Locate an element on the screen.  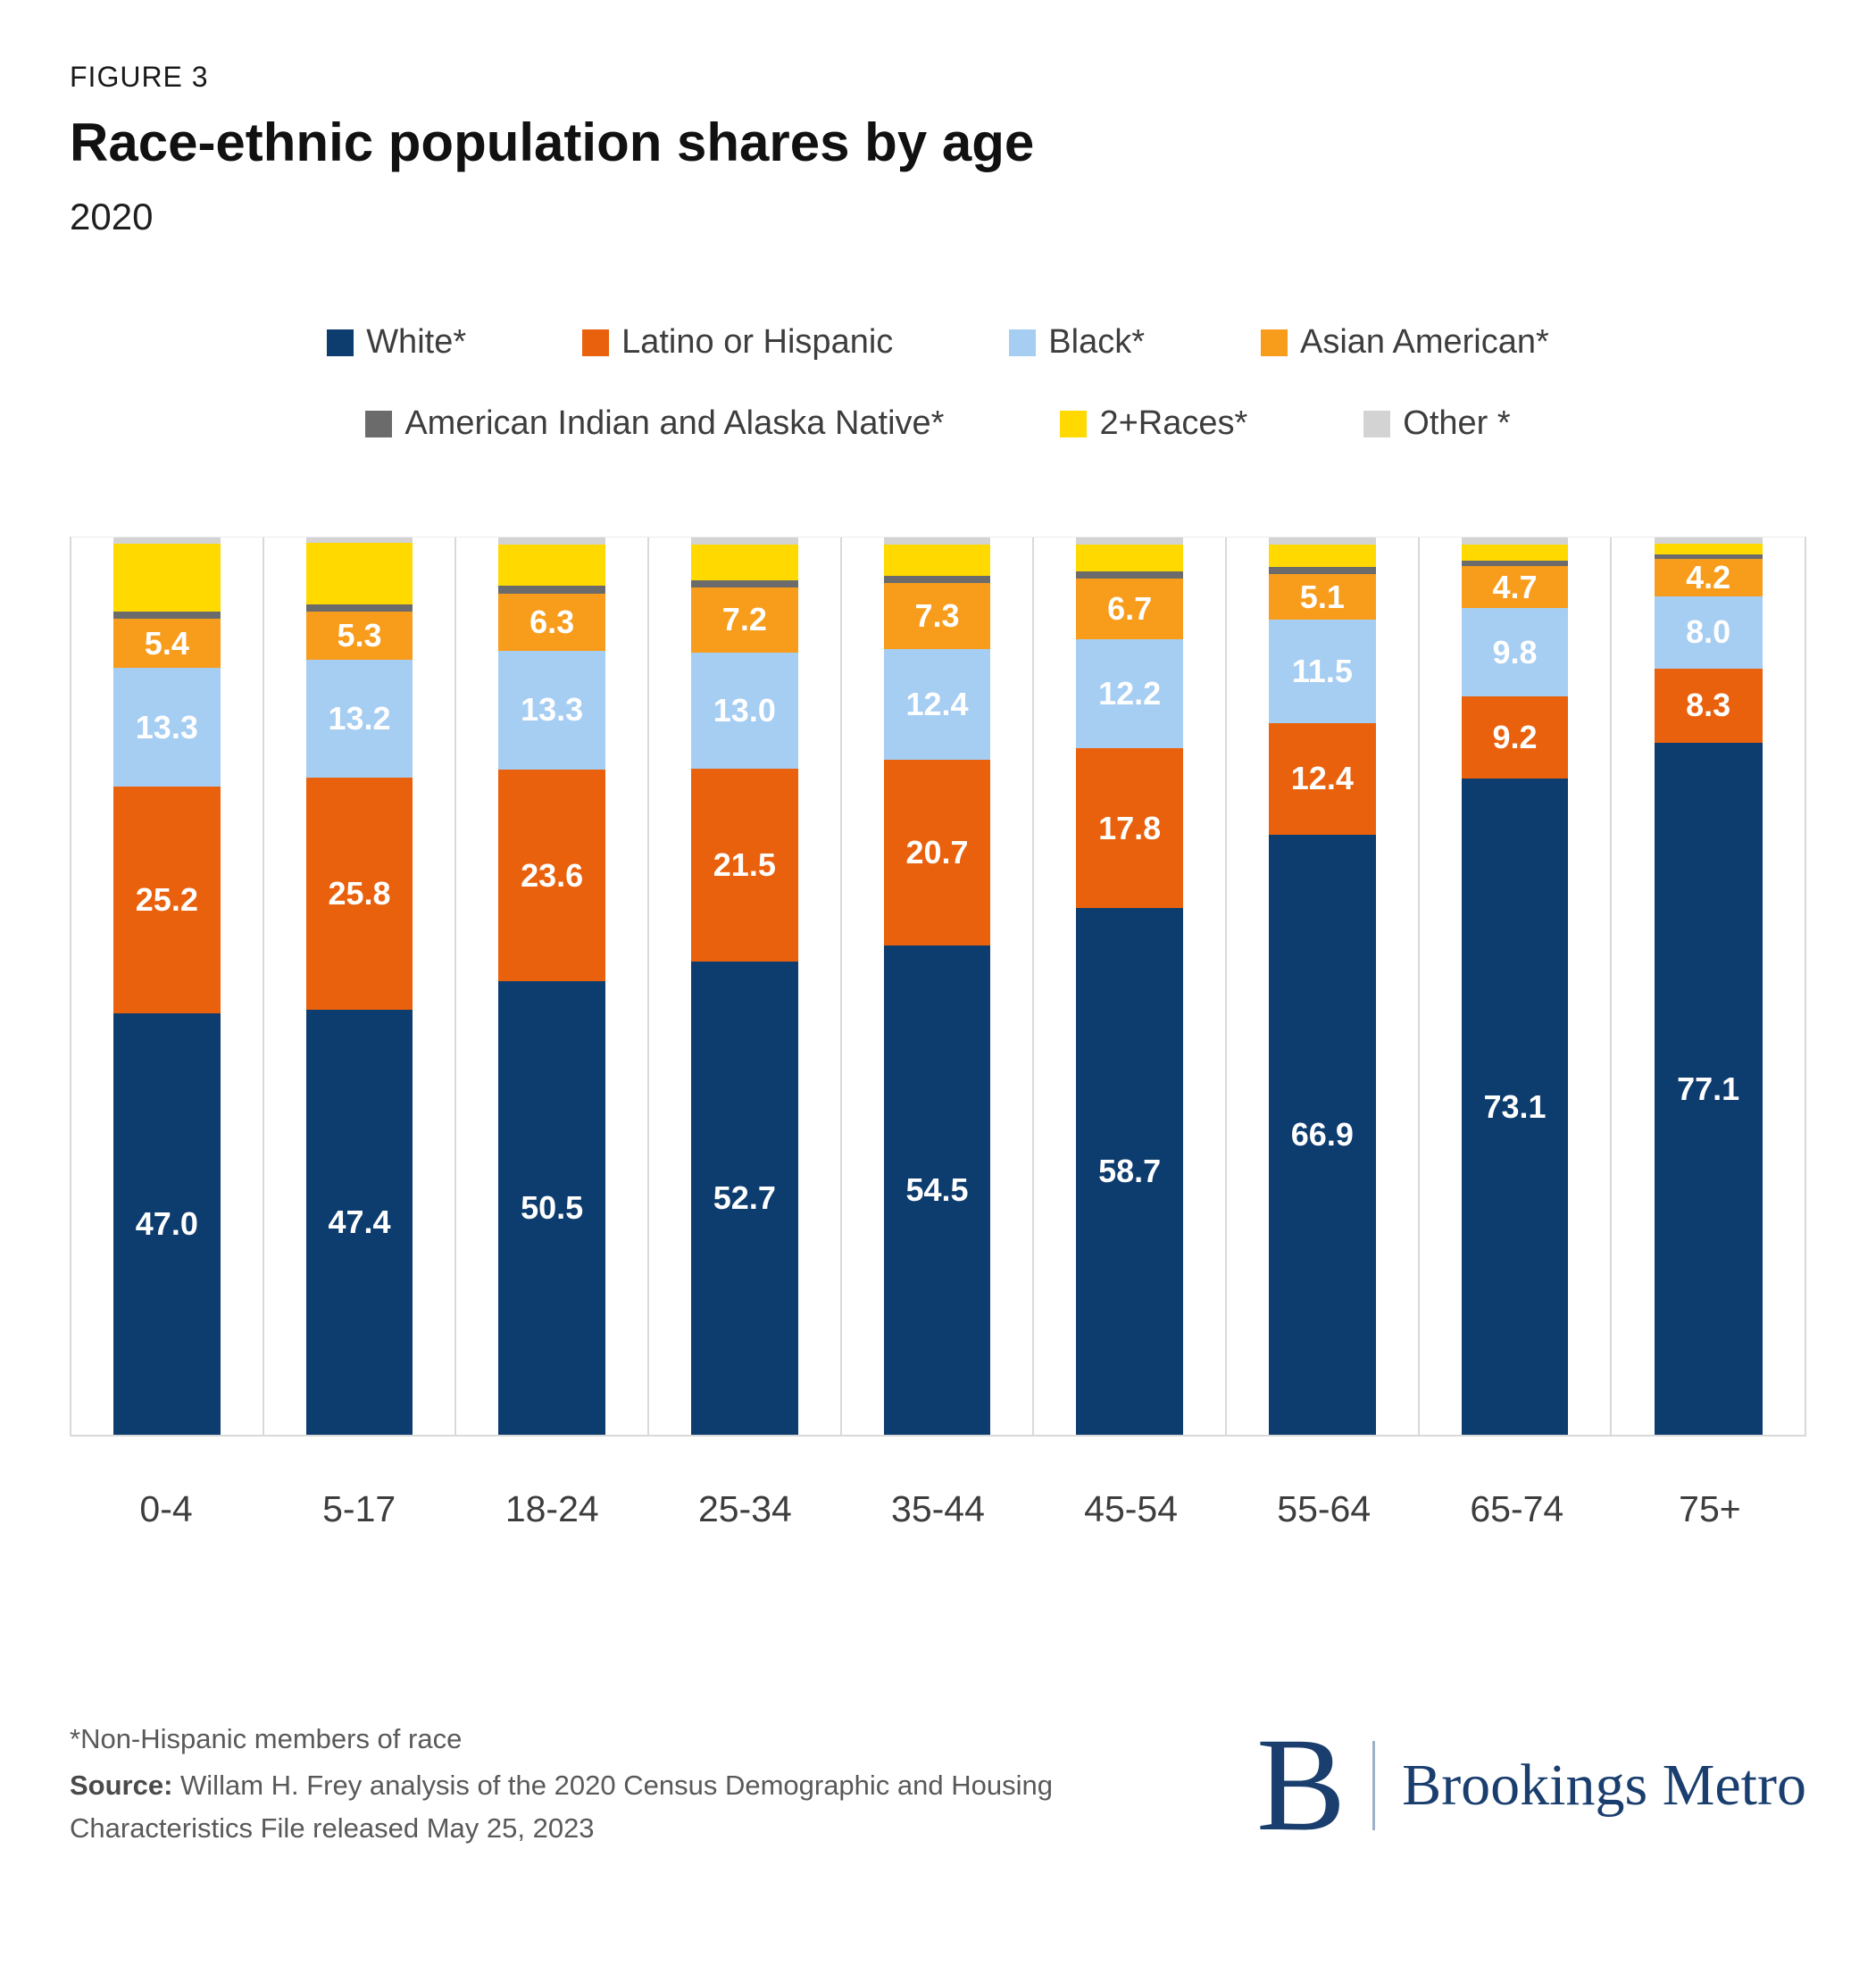
stacked-bar-35-44: 7.3 12.4 20.7 54.5 is located at coordinates (937, 986).